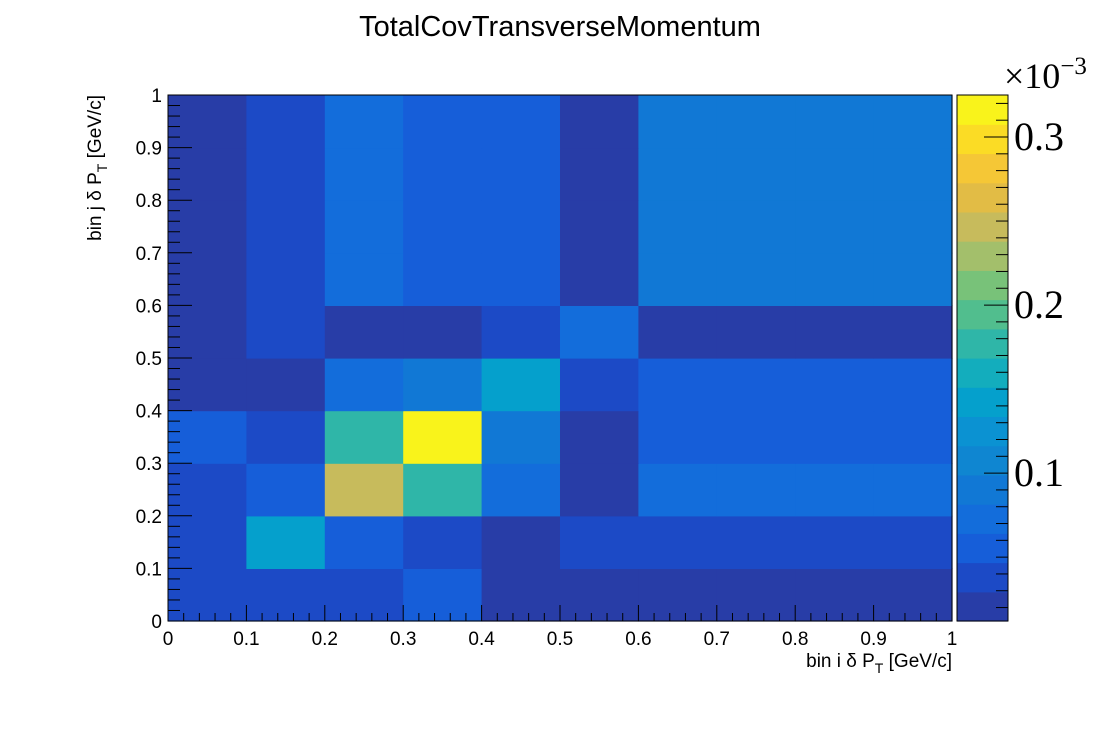  What do you see at coordinates (1073, 66) in the screenshot?
I see `color-scale-exponent-value: −3` at bounding box center [1073, 66].